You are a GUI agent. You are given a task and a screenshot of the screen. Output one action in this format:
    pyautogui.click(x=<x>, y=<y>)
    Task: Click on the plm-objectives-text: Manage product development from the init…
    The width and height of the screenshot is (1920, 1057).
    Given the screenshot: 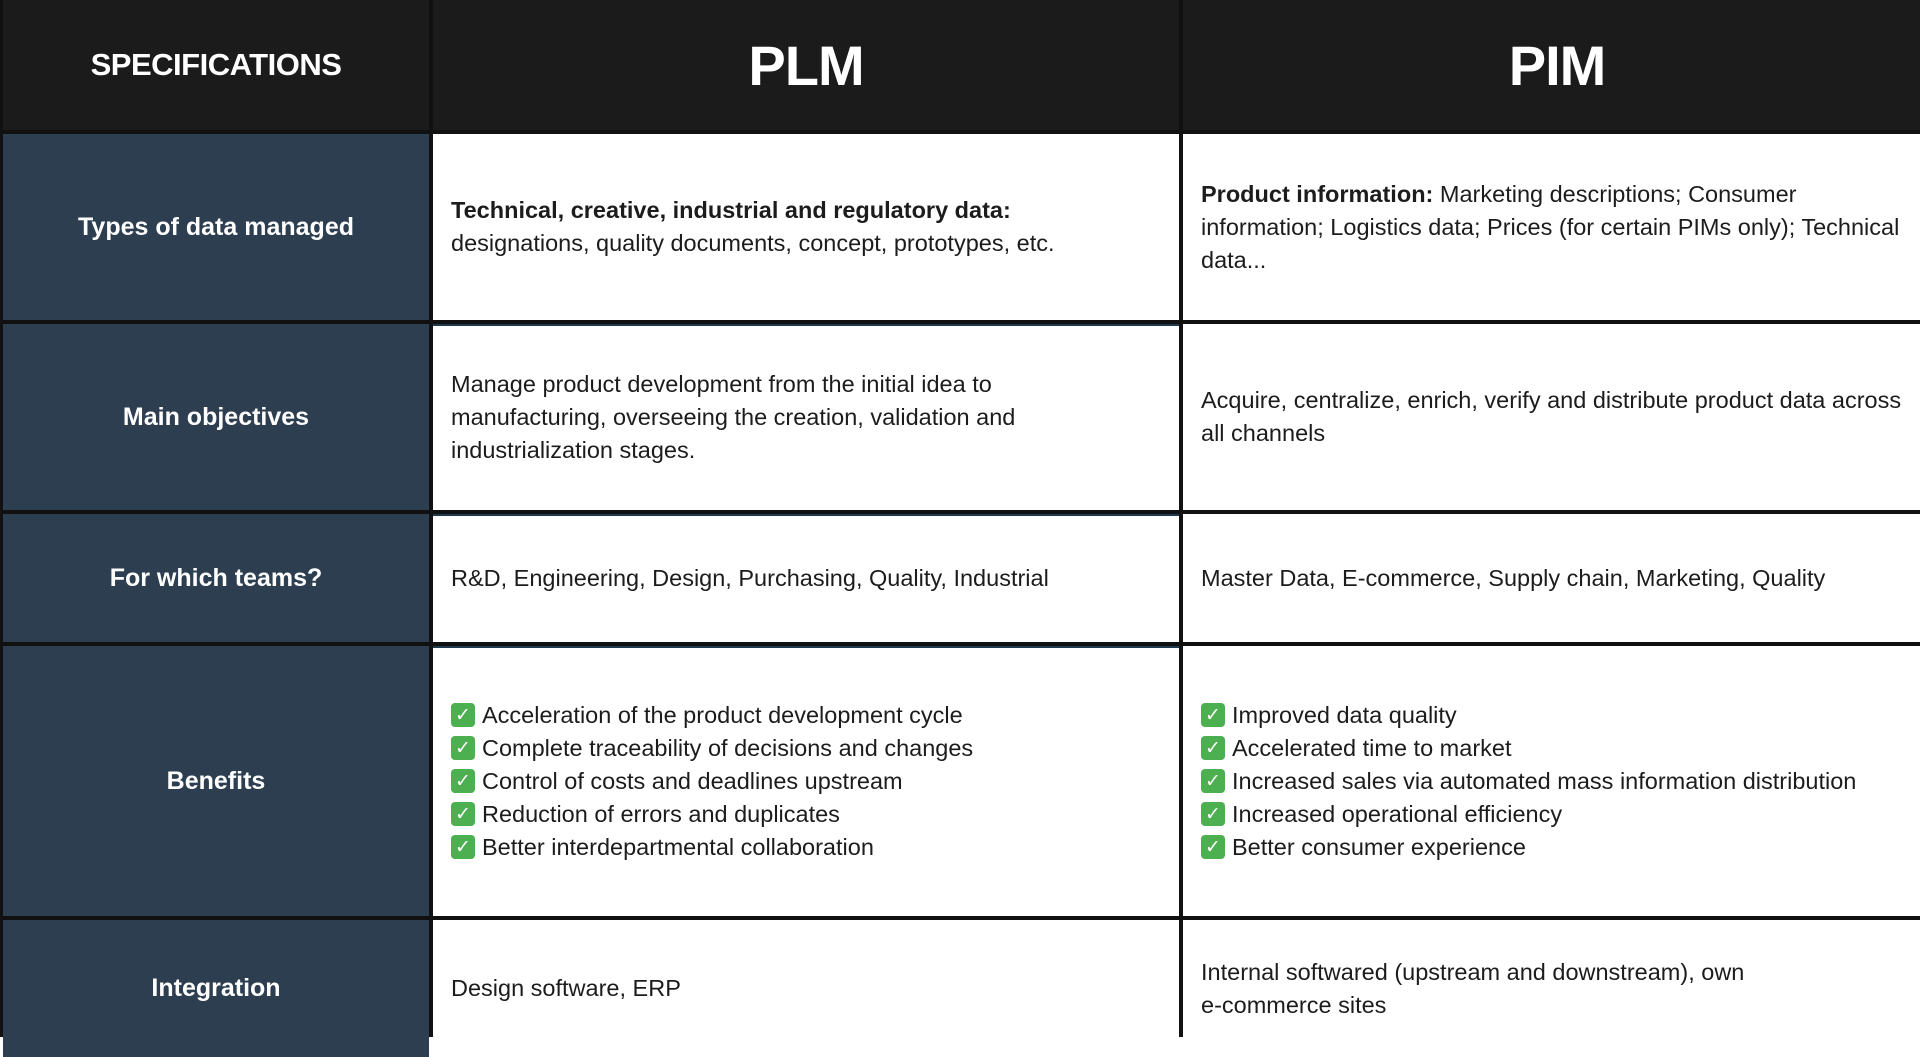 What is the action you would take?
    pyautogui.click(x=733, y=416)
    